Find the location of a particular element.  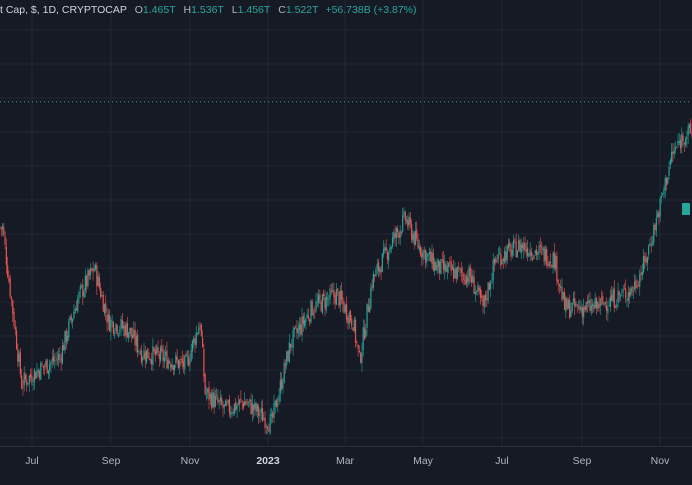

low-value: 1.456T is located at coordinates (254, 10).